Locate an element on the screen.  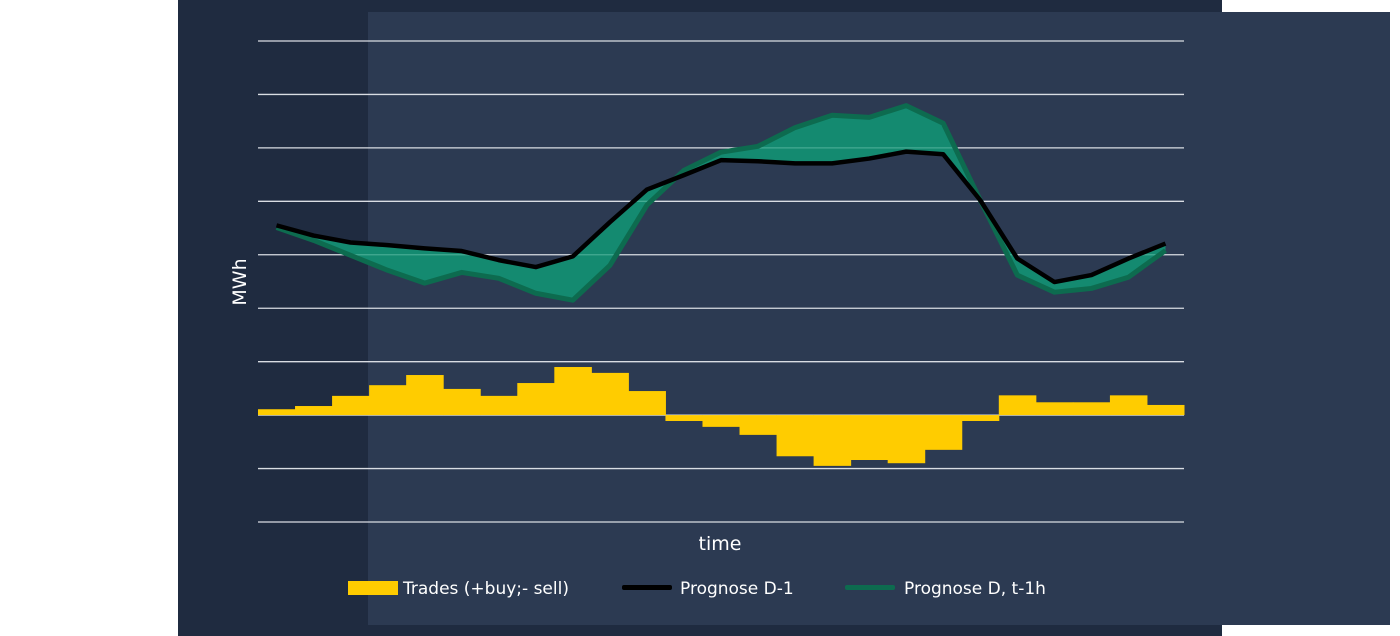
trades-bars is located at coordinates (721, 416).